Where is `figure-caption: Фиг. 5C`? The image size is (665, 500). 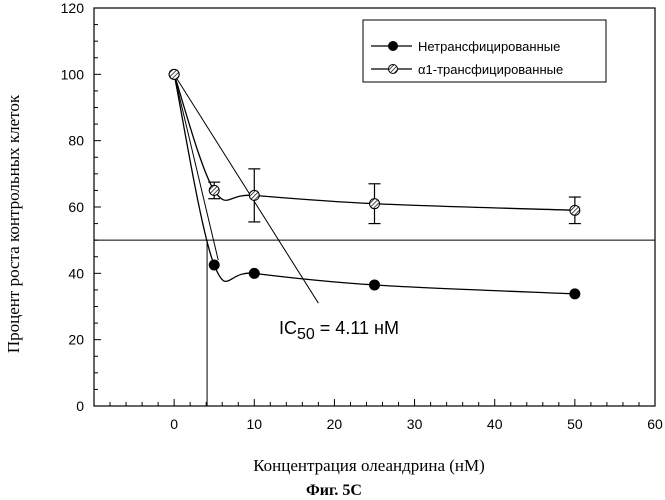
figure-caption: Фиг. 5C is located at coordinates (334, 490).